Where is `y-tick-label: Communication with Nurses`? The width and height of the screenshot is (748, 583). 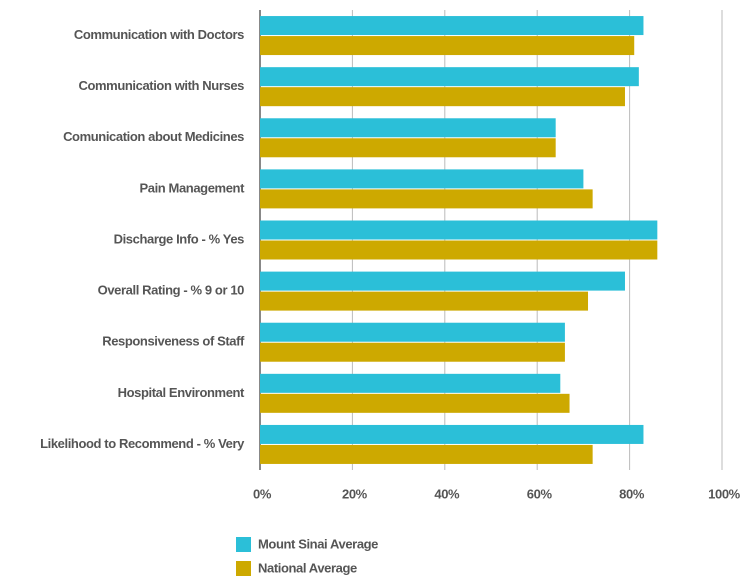 y-tick-label: Communication with Nurses is located at coordinates (161, 85).